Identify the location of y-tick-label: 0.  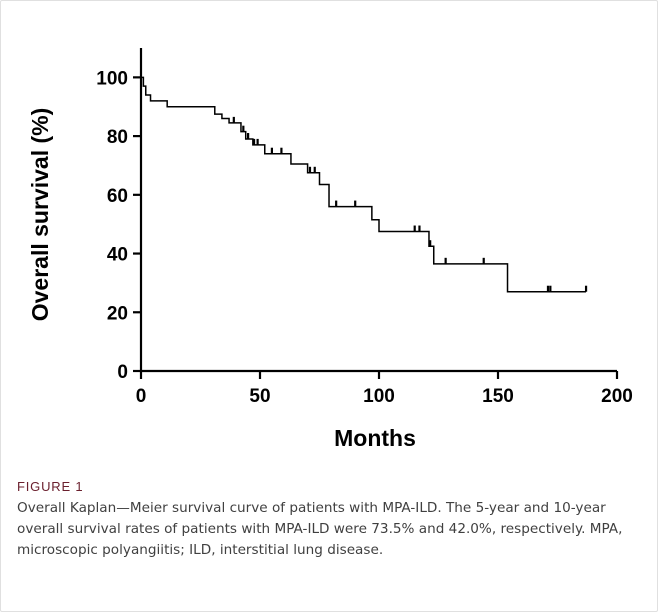
(122, 372).